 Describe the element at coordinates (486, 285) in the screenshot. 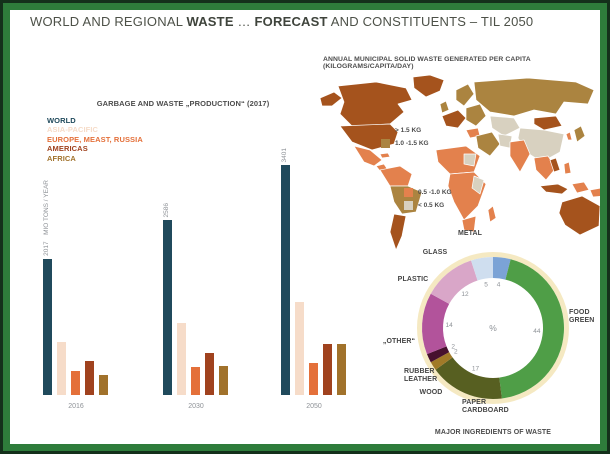

I see `donut-value-glass: 5` at that location.